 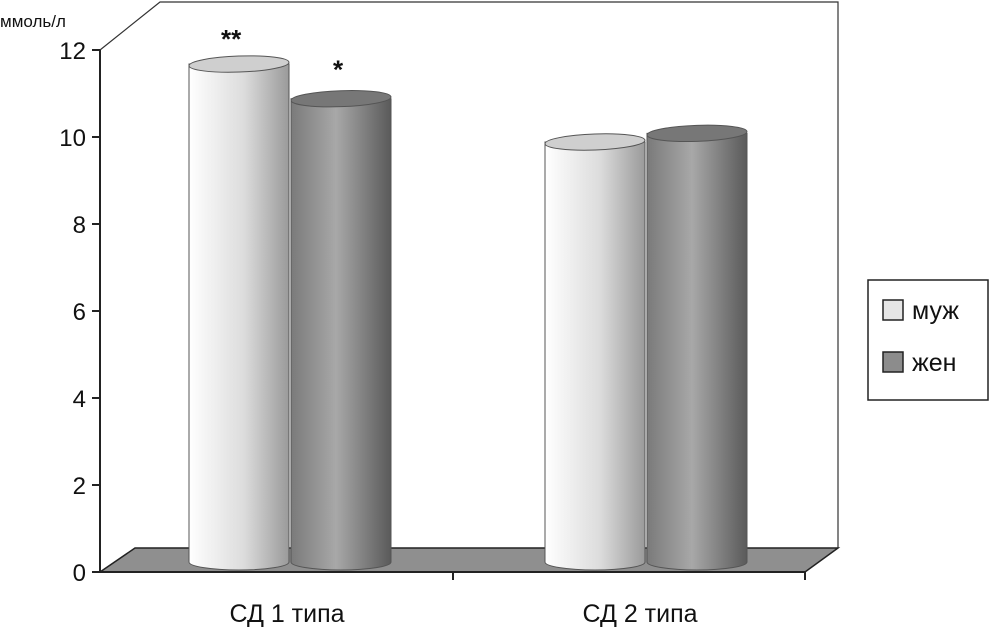 I want to click on significance-marker: *, so click(x=338, y=70).